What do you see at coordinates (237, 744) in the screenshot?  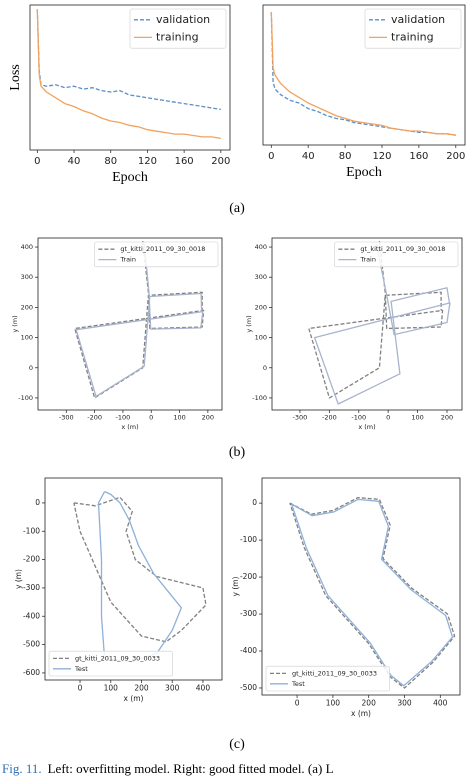 I see `caption-c: (c)` at bounding box center [237, 744].